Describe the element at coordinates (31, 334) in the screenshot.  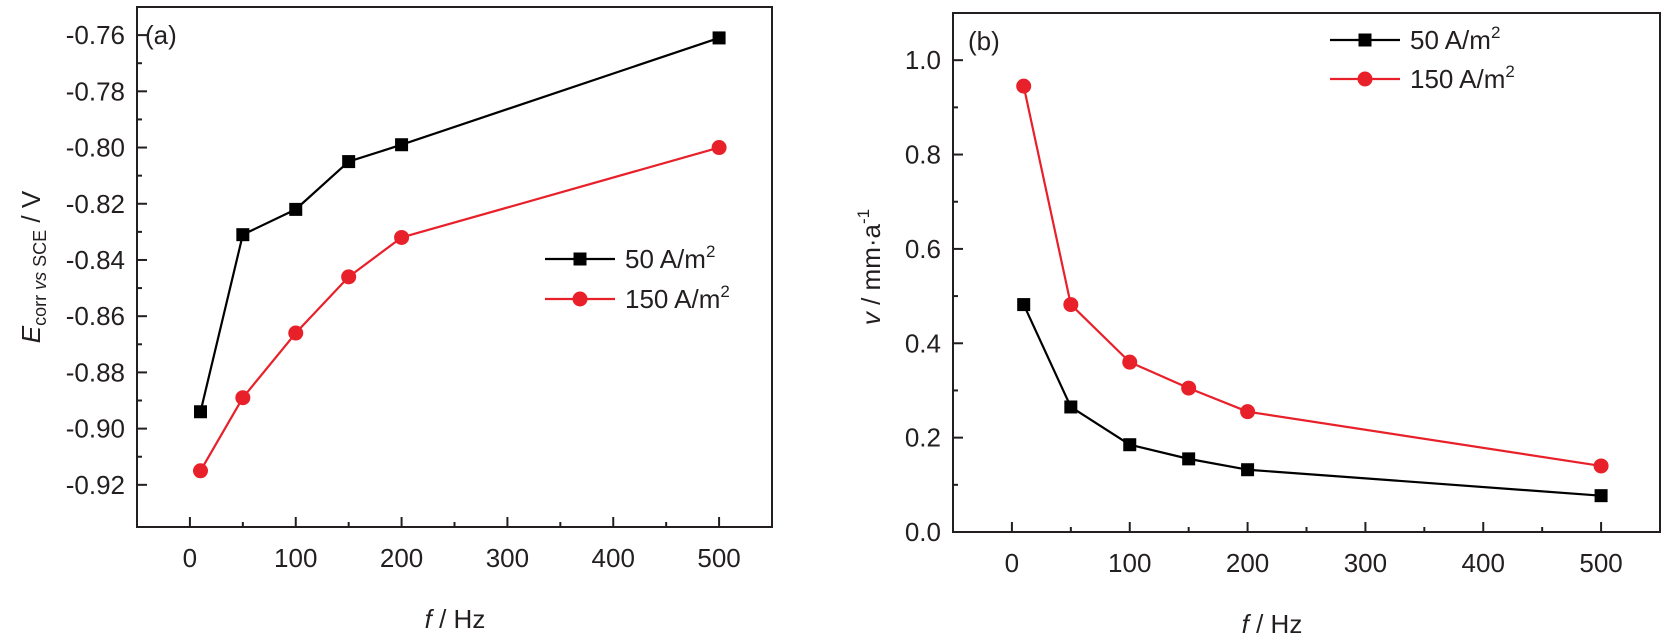
I see `y-axis-title-symbol: E` at that location.